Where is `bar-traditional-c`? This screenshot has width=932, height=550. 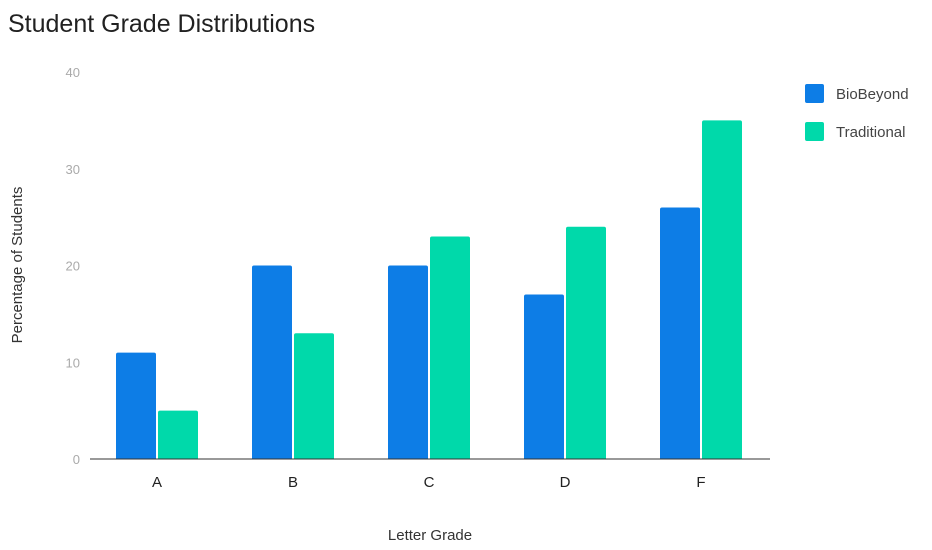
bar-traditional-c is located at coordinates (450, 347).